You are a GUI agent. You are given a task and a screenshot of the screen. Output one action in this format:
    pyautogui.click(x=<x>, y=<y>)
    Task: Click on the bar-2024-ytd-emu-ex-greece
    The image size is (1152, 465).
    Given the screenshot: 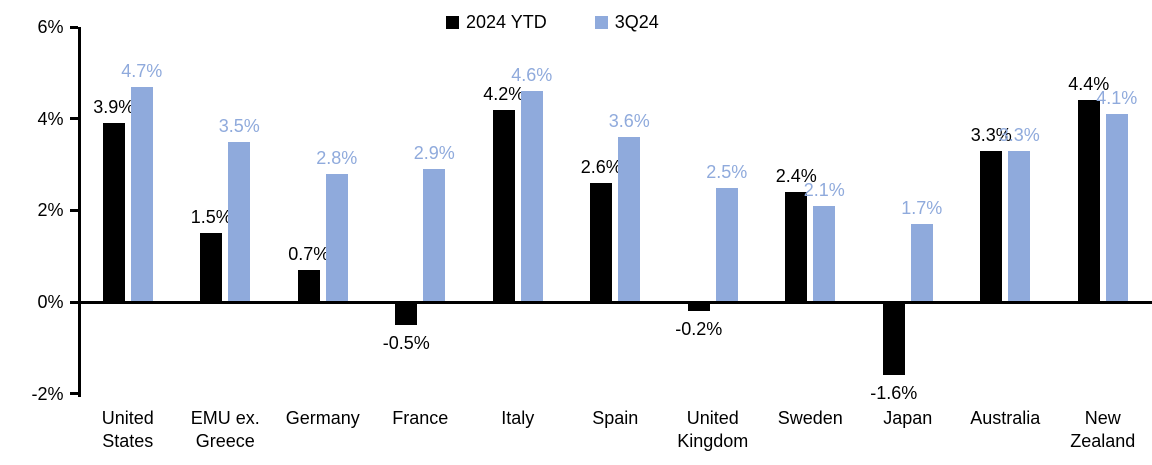 What is the action you would take?
    pyautogui.click(x=211, y=267)
    